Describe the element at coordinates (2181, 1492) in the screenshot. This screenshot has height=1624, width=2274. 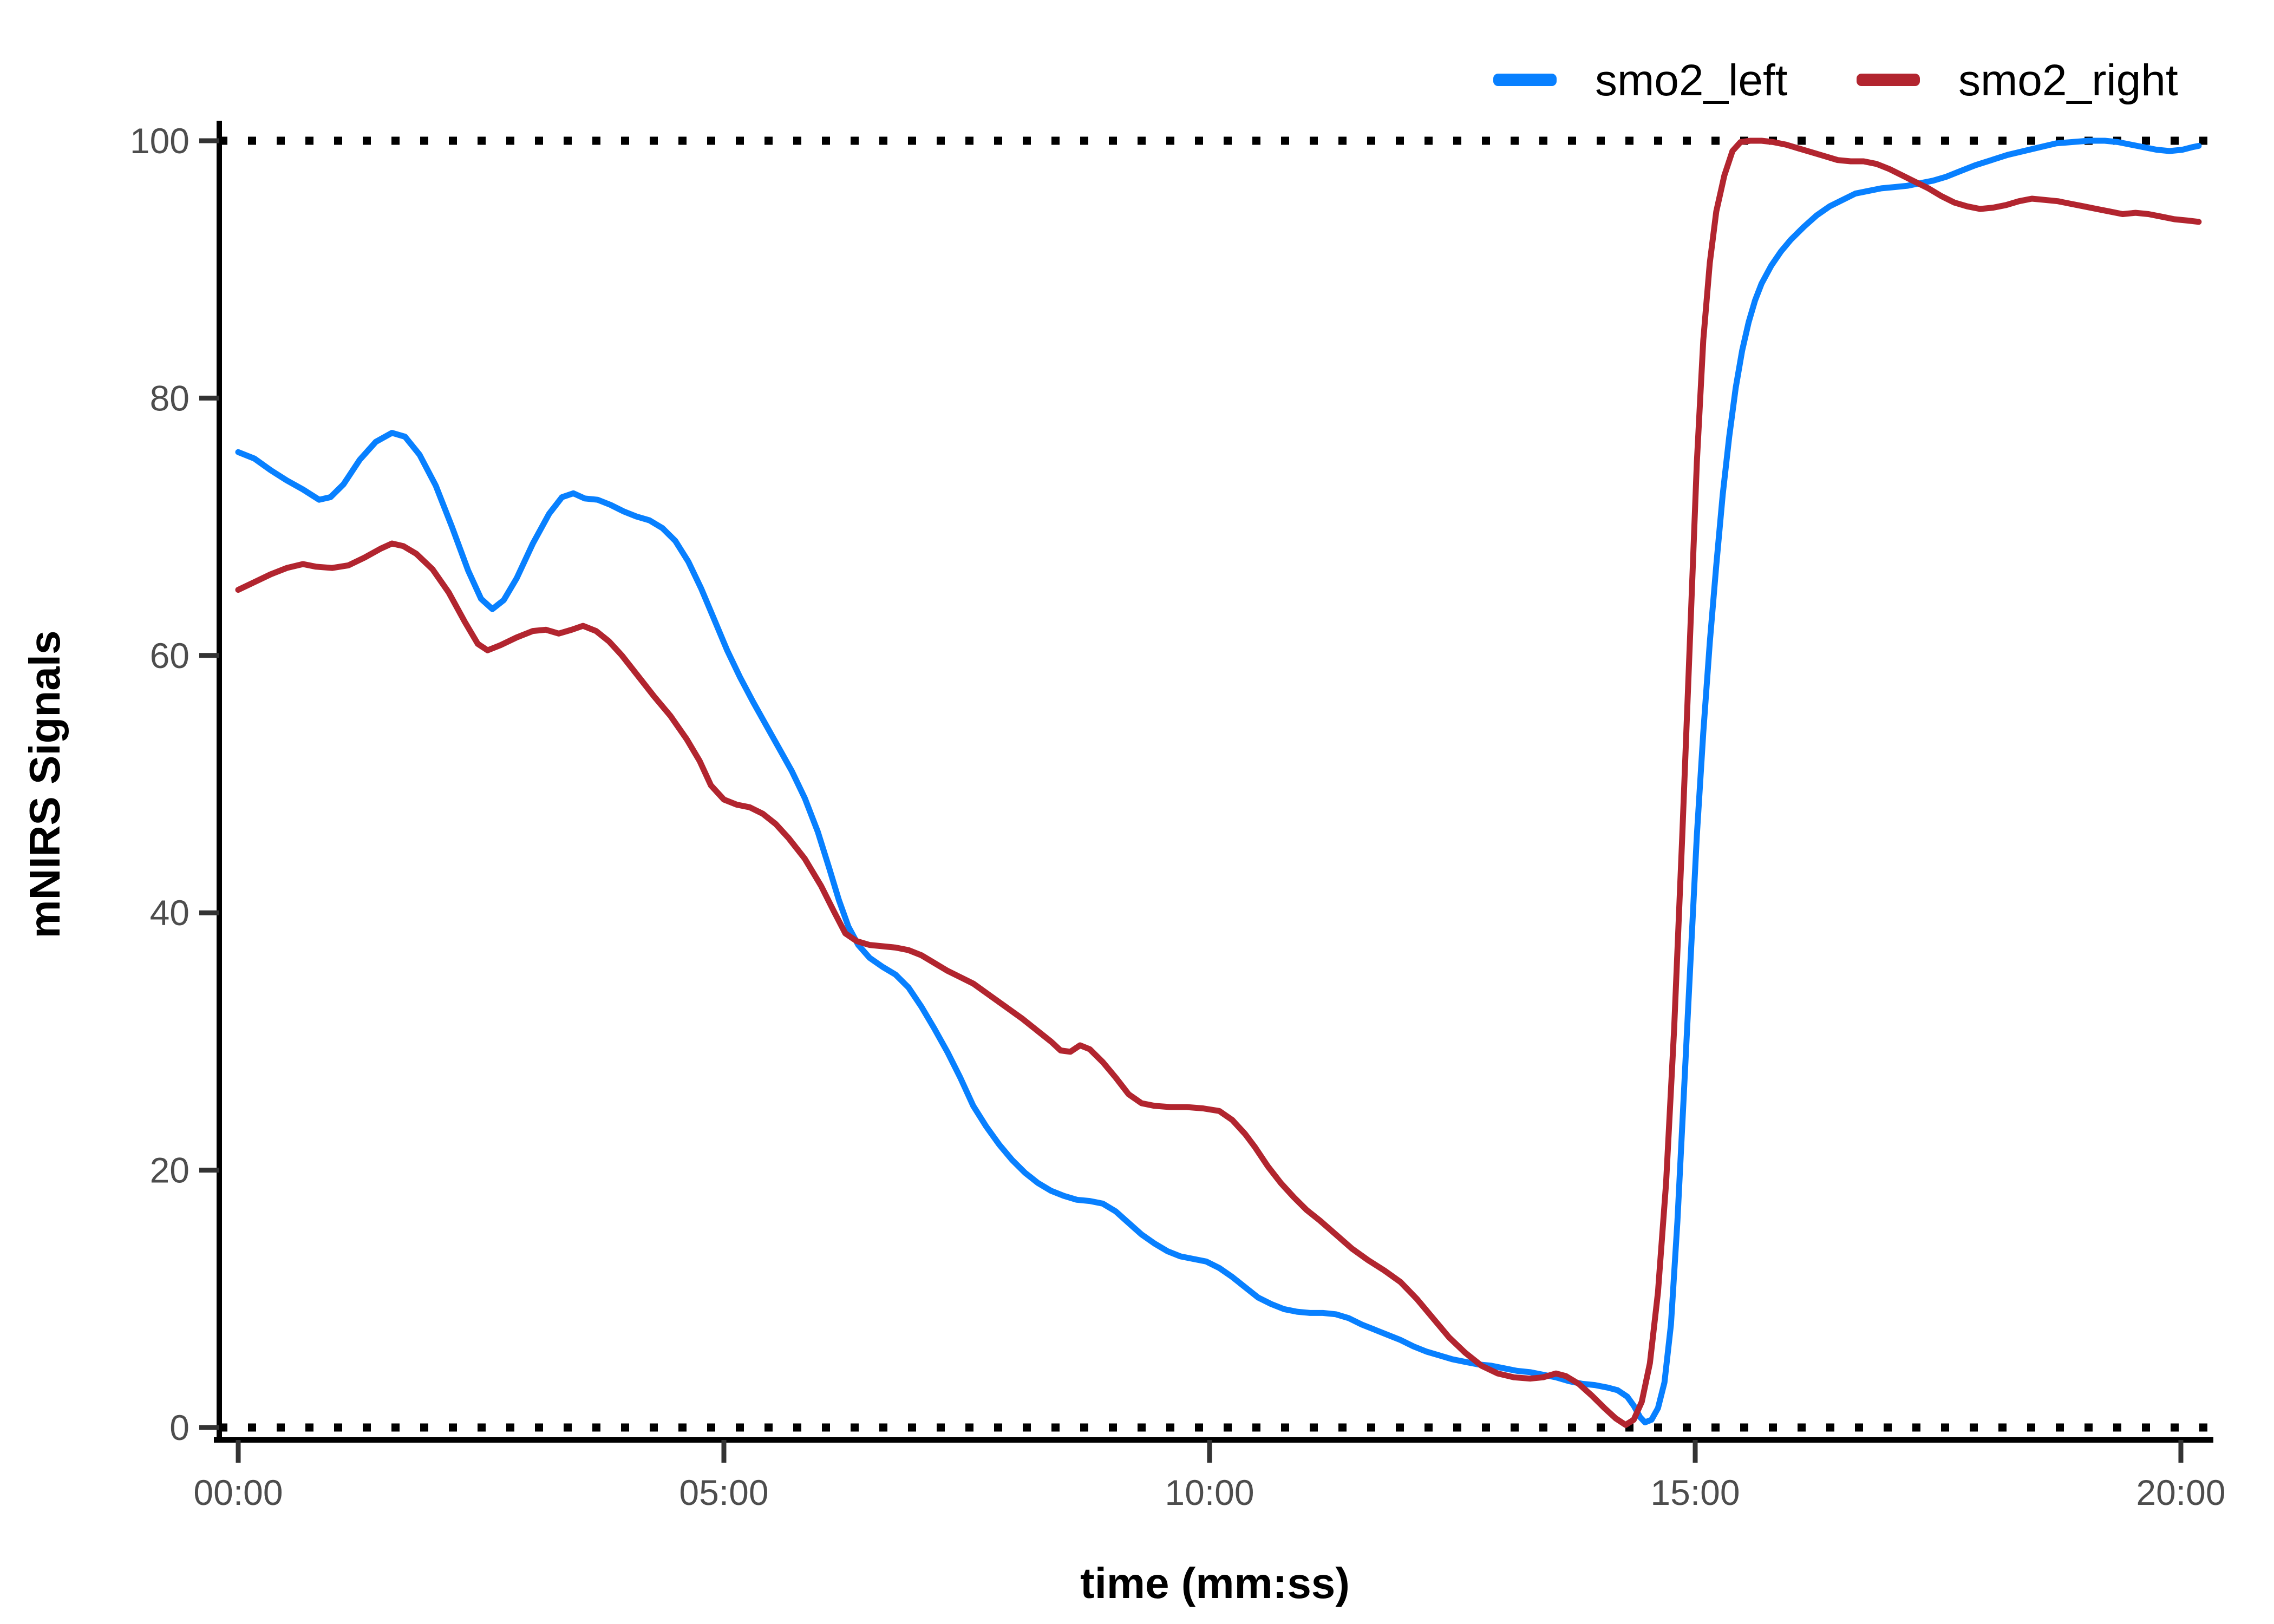
I see `x-tick-label-20:00: 20:00` at that location.